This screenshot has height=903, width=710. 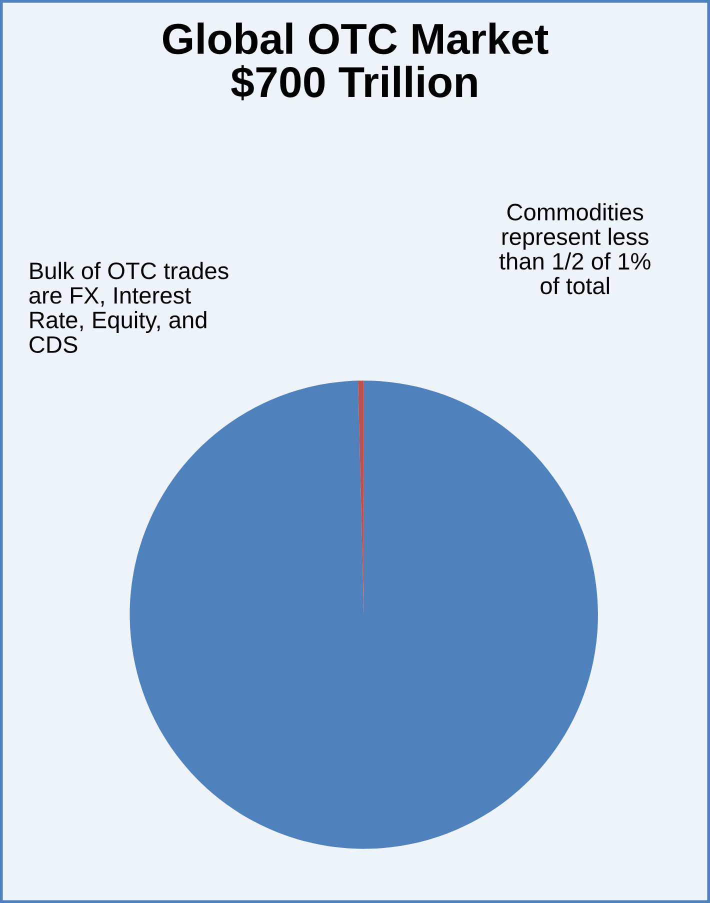 What do you see at coordinates (355, 61) in the screenshot?
I see `chart-title: Global OTC Market $700 Trillion` at bounding box center [355, 61].